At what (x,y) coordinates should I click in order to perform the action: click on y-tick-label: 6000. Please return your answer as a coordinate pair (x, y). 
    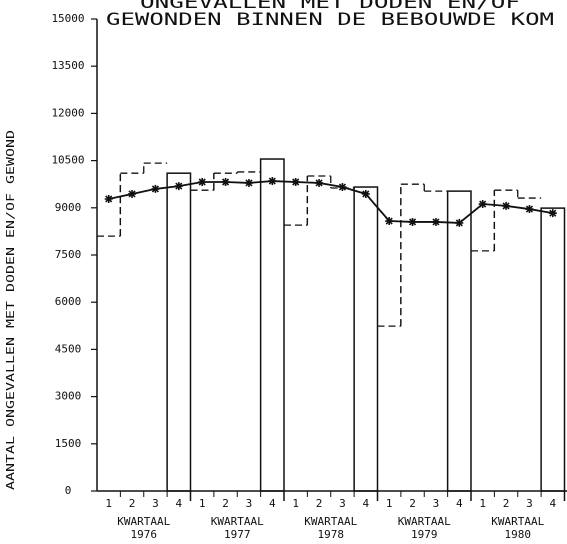
    Looking at the image, I should click on (68, 301).